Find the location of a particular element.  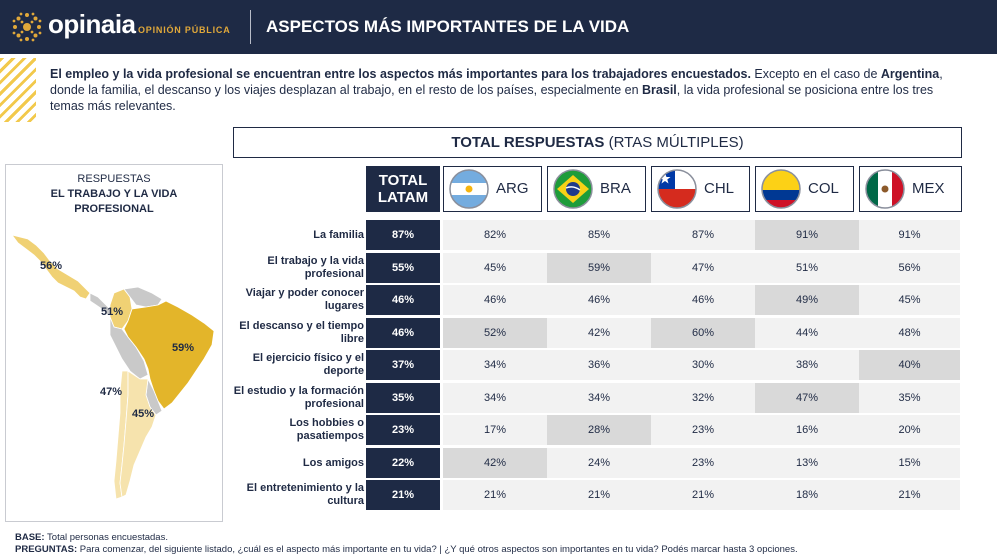

country-value-cell: 15% is located at coordinates (909, 463).